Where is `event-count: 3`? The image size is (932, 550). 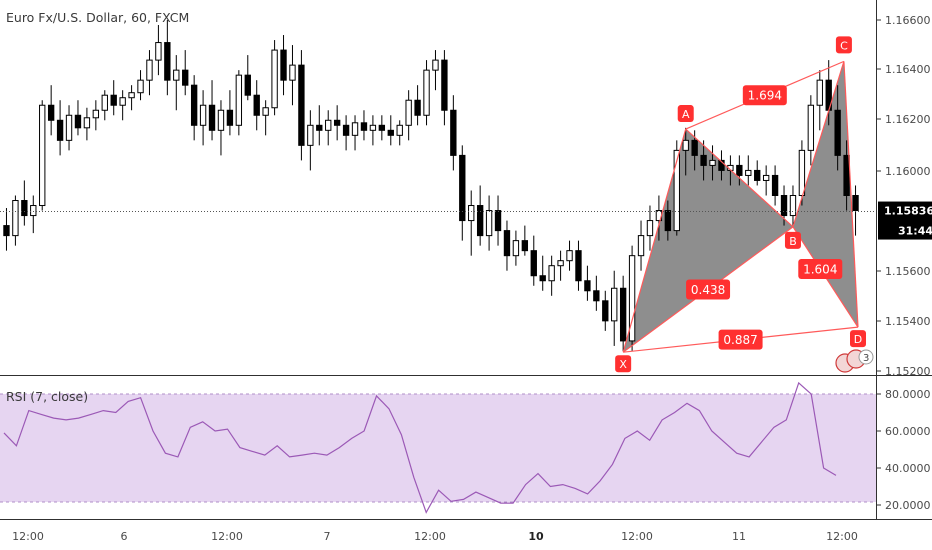
event-count: 3 is located at coordinates (866, 358).